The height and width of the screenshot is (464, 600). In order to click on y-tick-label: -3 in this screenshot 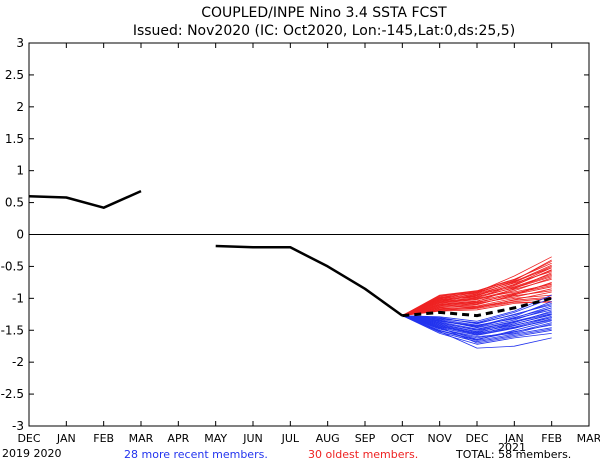, I will do `click(18, 426)`.